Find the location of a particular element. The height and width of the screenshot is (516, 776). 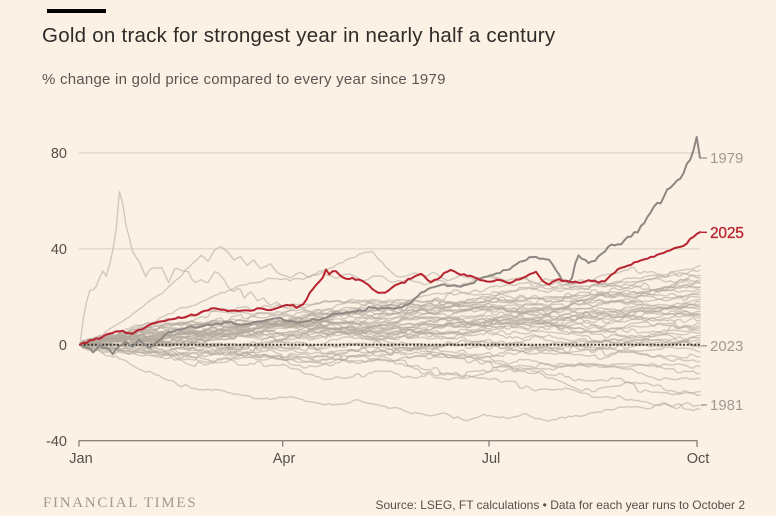

svg-text: 80 is located at coordinates (59, 154).